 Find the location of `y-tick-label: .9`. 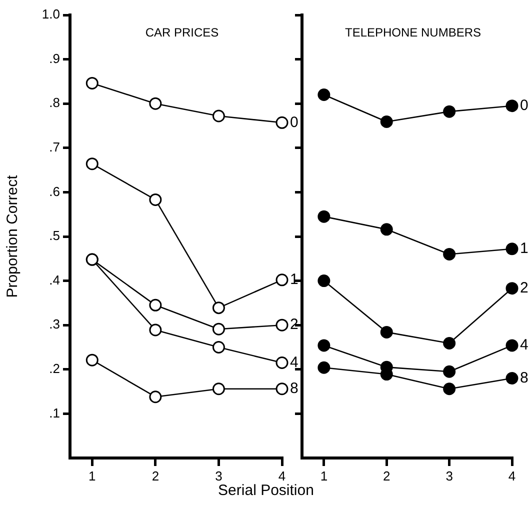

y-tick-label: .9 is located at coordinates (54, 58).